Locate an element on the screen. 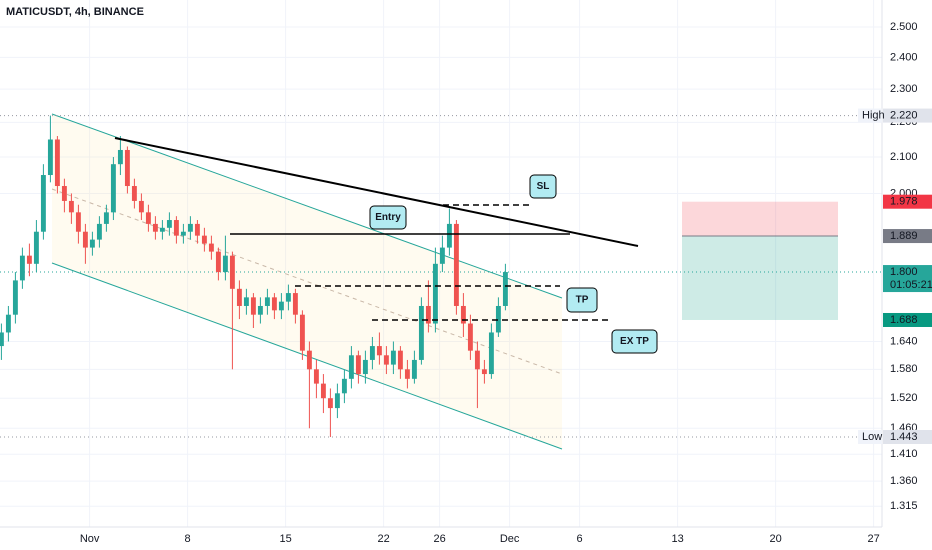 The height and width of the screenshot is (550, 932). x-tick-label: 27 is located at coordinates (873, 539).